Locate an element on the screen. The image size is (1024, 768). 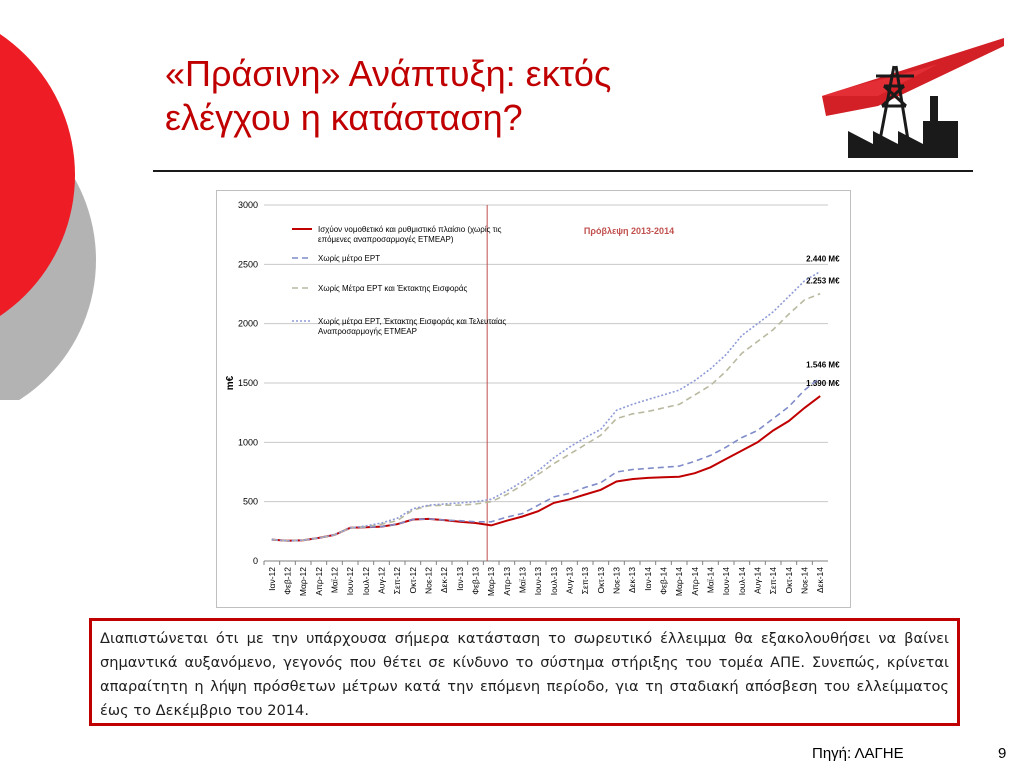
decorative-circles is located at coordinates (48, 217).